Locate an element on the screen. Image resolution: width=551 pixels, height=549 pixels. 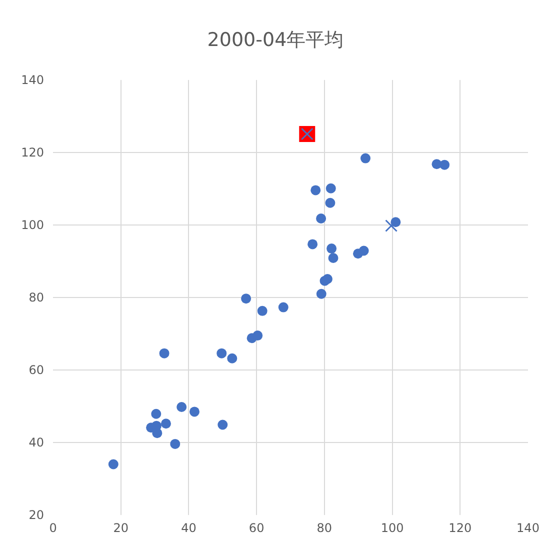
x-tick-label: 20 is located at coordinates (120, 528).